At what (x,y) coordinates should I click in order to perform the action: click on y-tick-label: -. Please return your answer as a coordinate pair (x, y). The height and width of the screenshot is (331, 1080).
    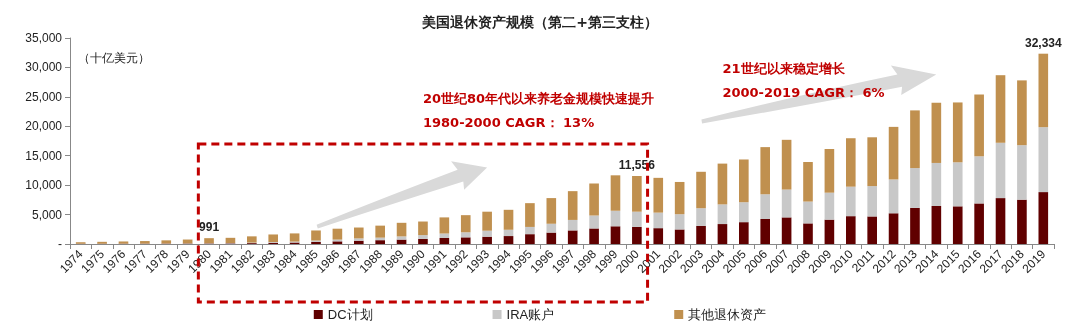
    Looking at the image, I should click on (60, 244).